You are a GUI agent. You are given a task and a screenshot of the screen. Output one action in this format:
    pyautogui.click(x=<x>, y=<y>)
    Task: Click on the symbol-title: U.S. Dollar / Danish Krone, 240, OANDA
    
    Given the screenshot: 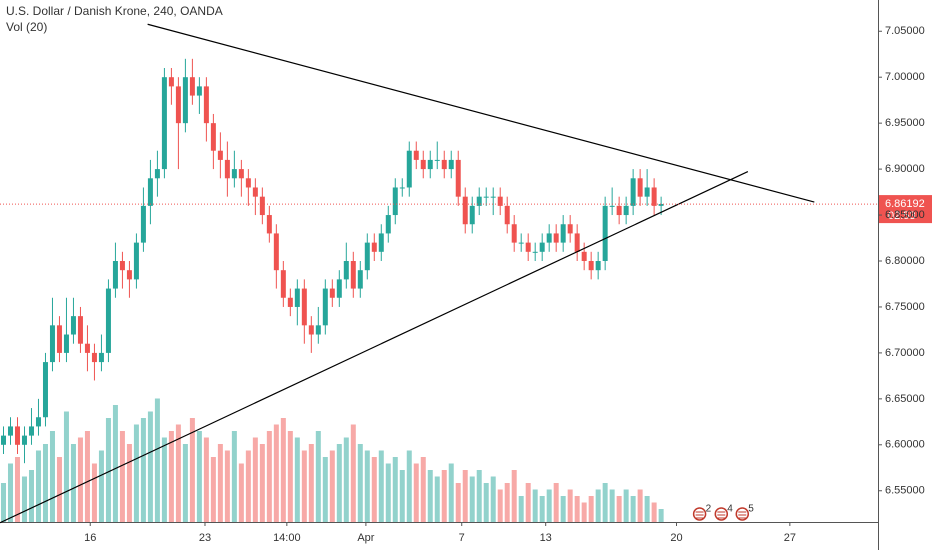 What is the action you would take?
    pyautogui.click(x=114, y=11)
    